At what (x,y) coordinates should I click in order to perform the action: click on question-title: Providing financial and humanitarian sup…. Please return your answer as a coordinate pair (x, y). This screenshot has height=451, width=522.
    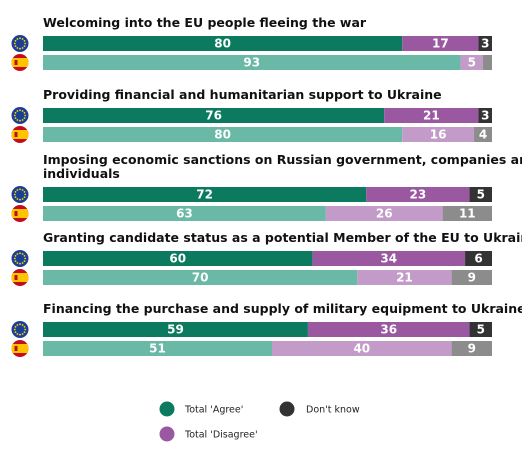
    Looking at the image, I should click on (242, 94).